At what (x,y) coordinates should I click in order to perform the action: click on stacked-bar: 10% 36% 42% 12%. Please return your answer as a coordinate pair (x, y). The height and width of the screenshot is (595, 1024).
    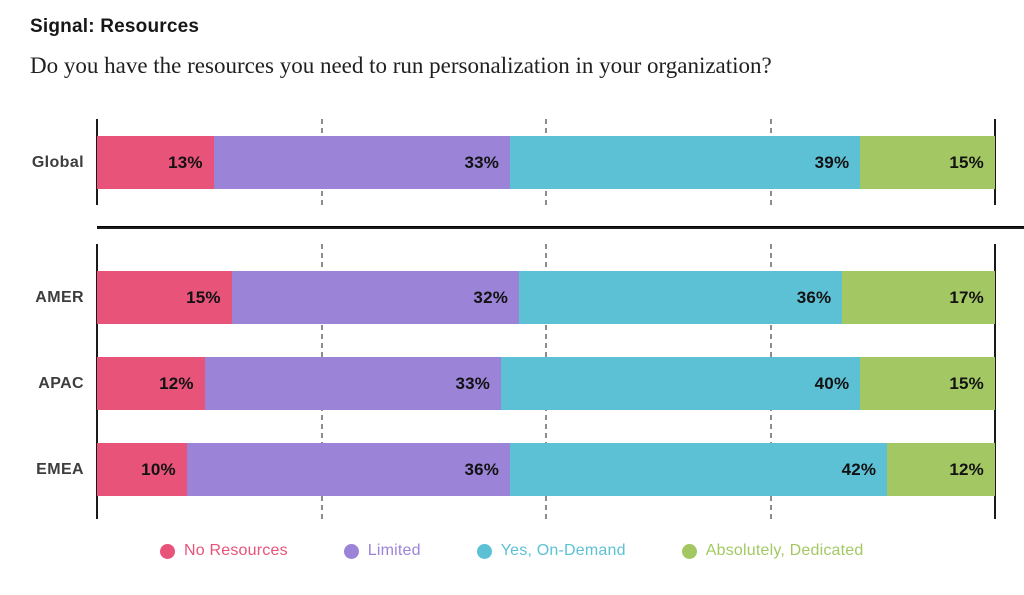
    Looking at the image, I should click on (546, 469).